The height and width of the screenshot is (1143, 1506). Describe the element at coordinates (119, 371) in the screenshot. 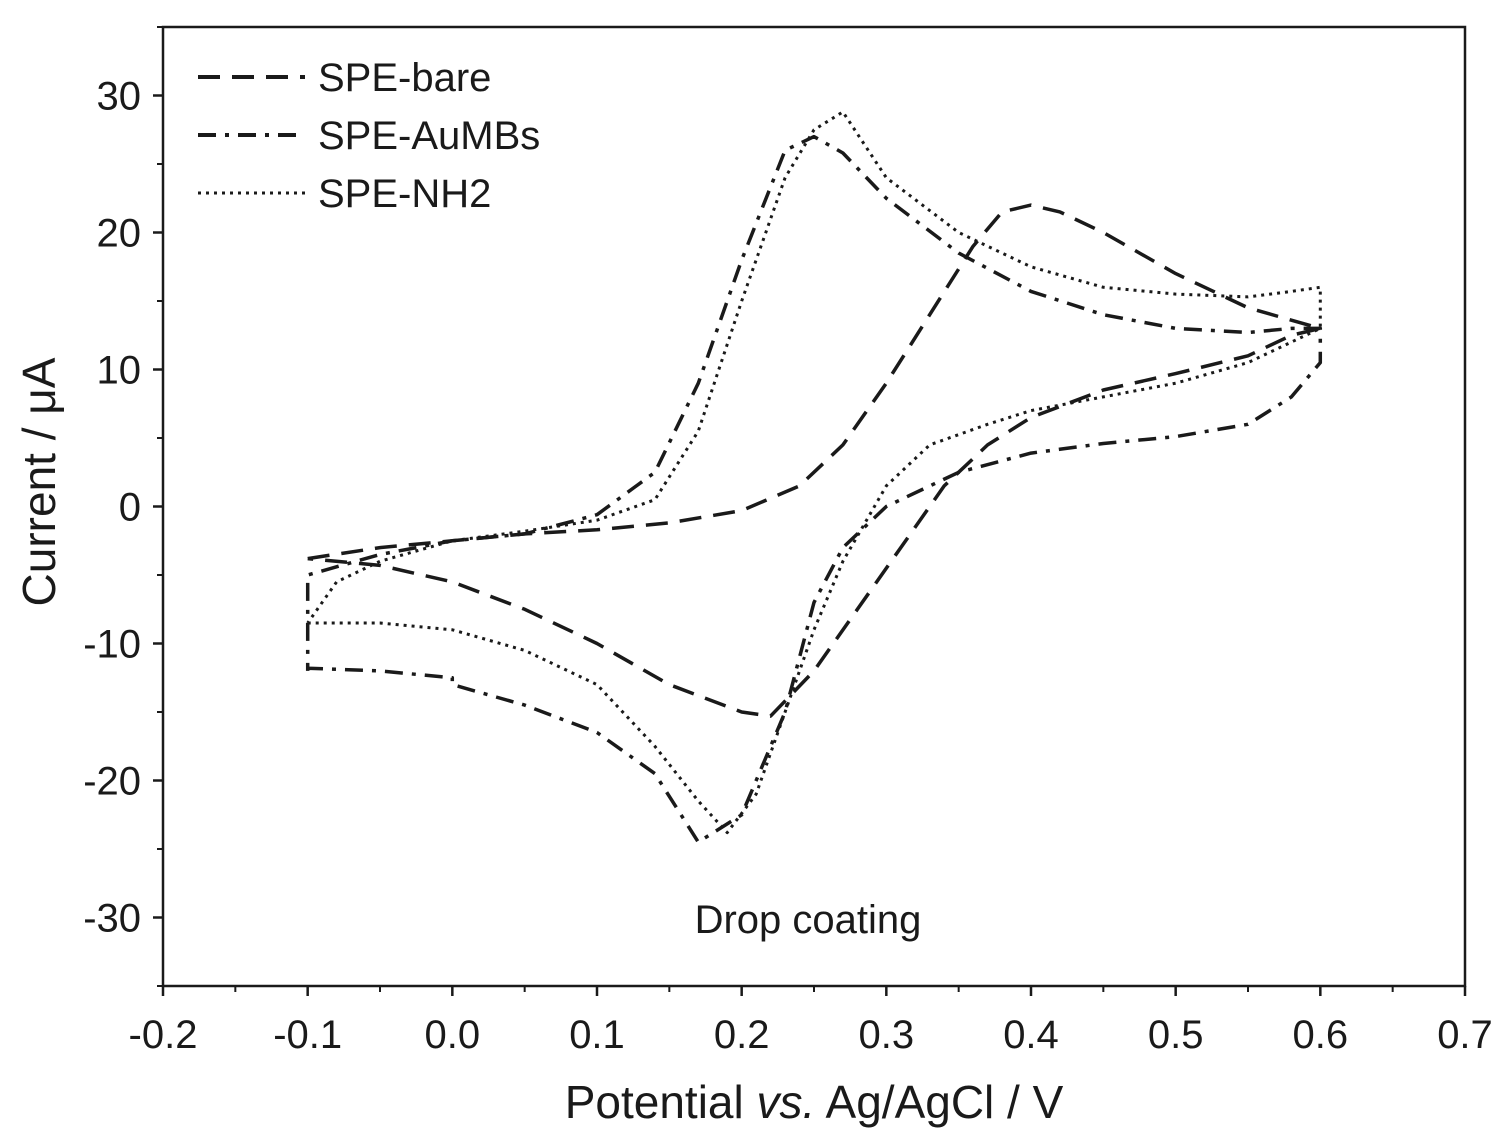

I see `y-tick-label-10: 10` at that location.